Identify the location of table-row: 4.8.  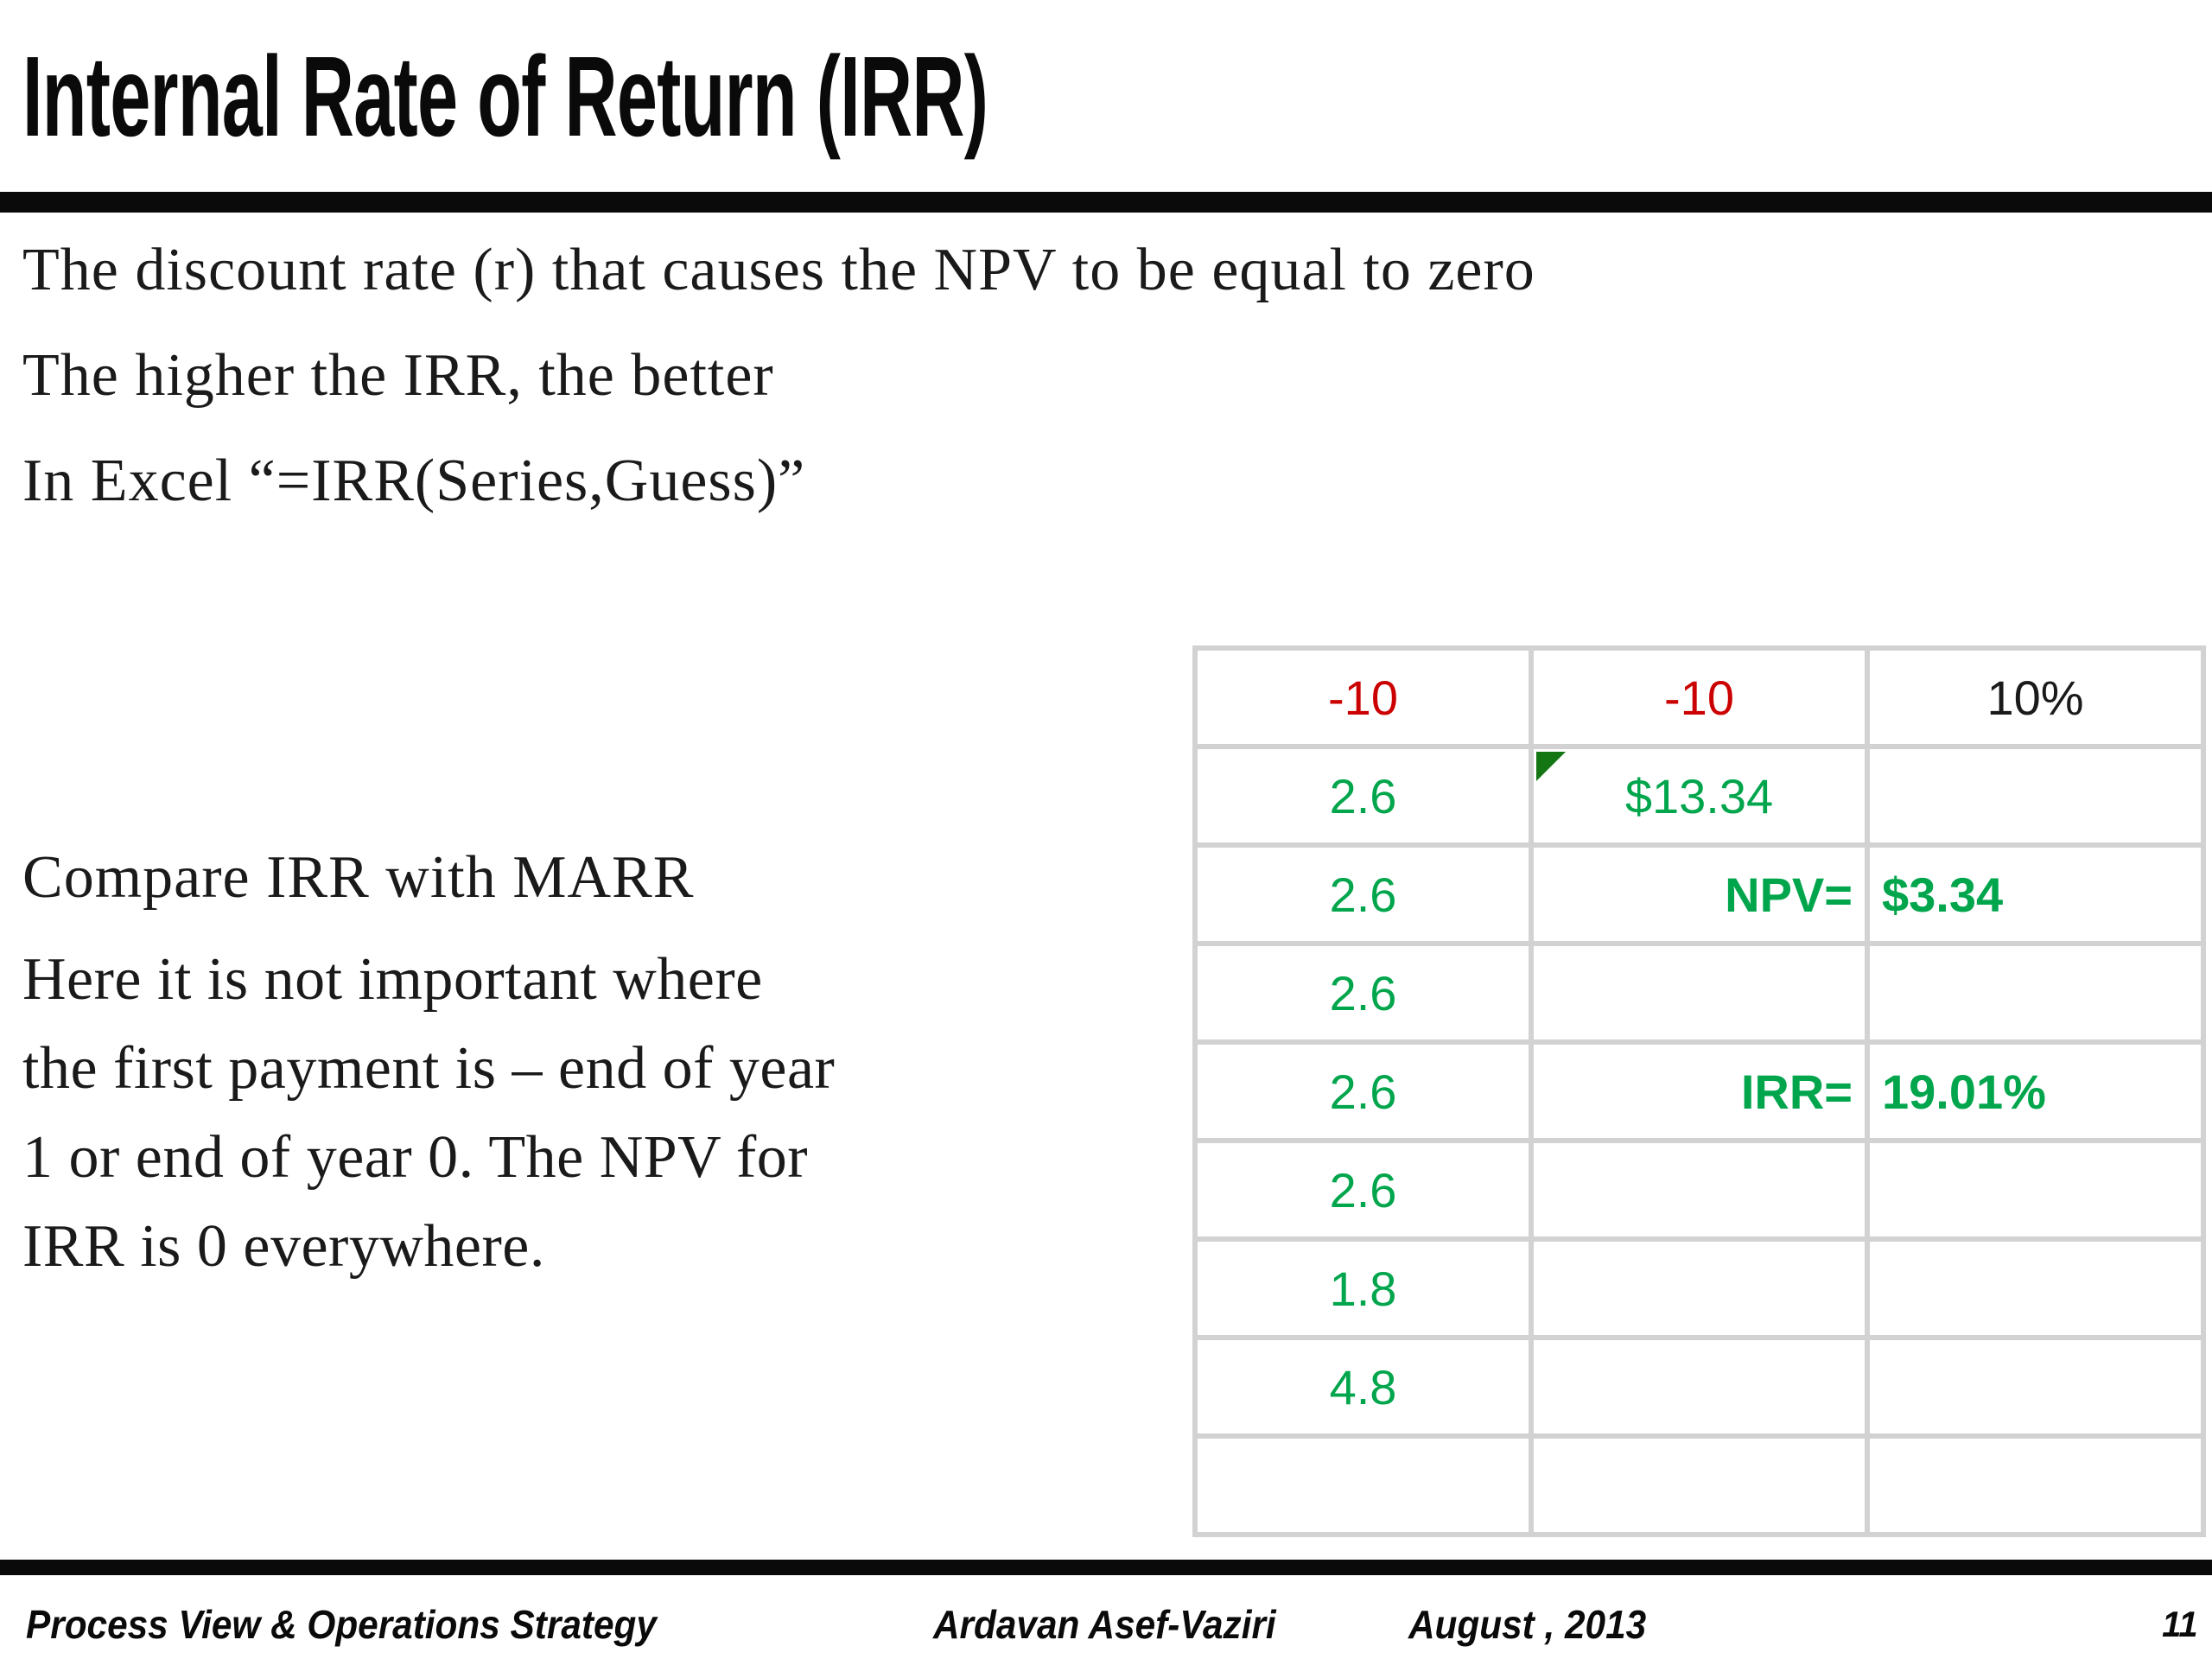
(1699, 1387).